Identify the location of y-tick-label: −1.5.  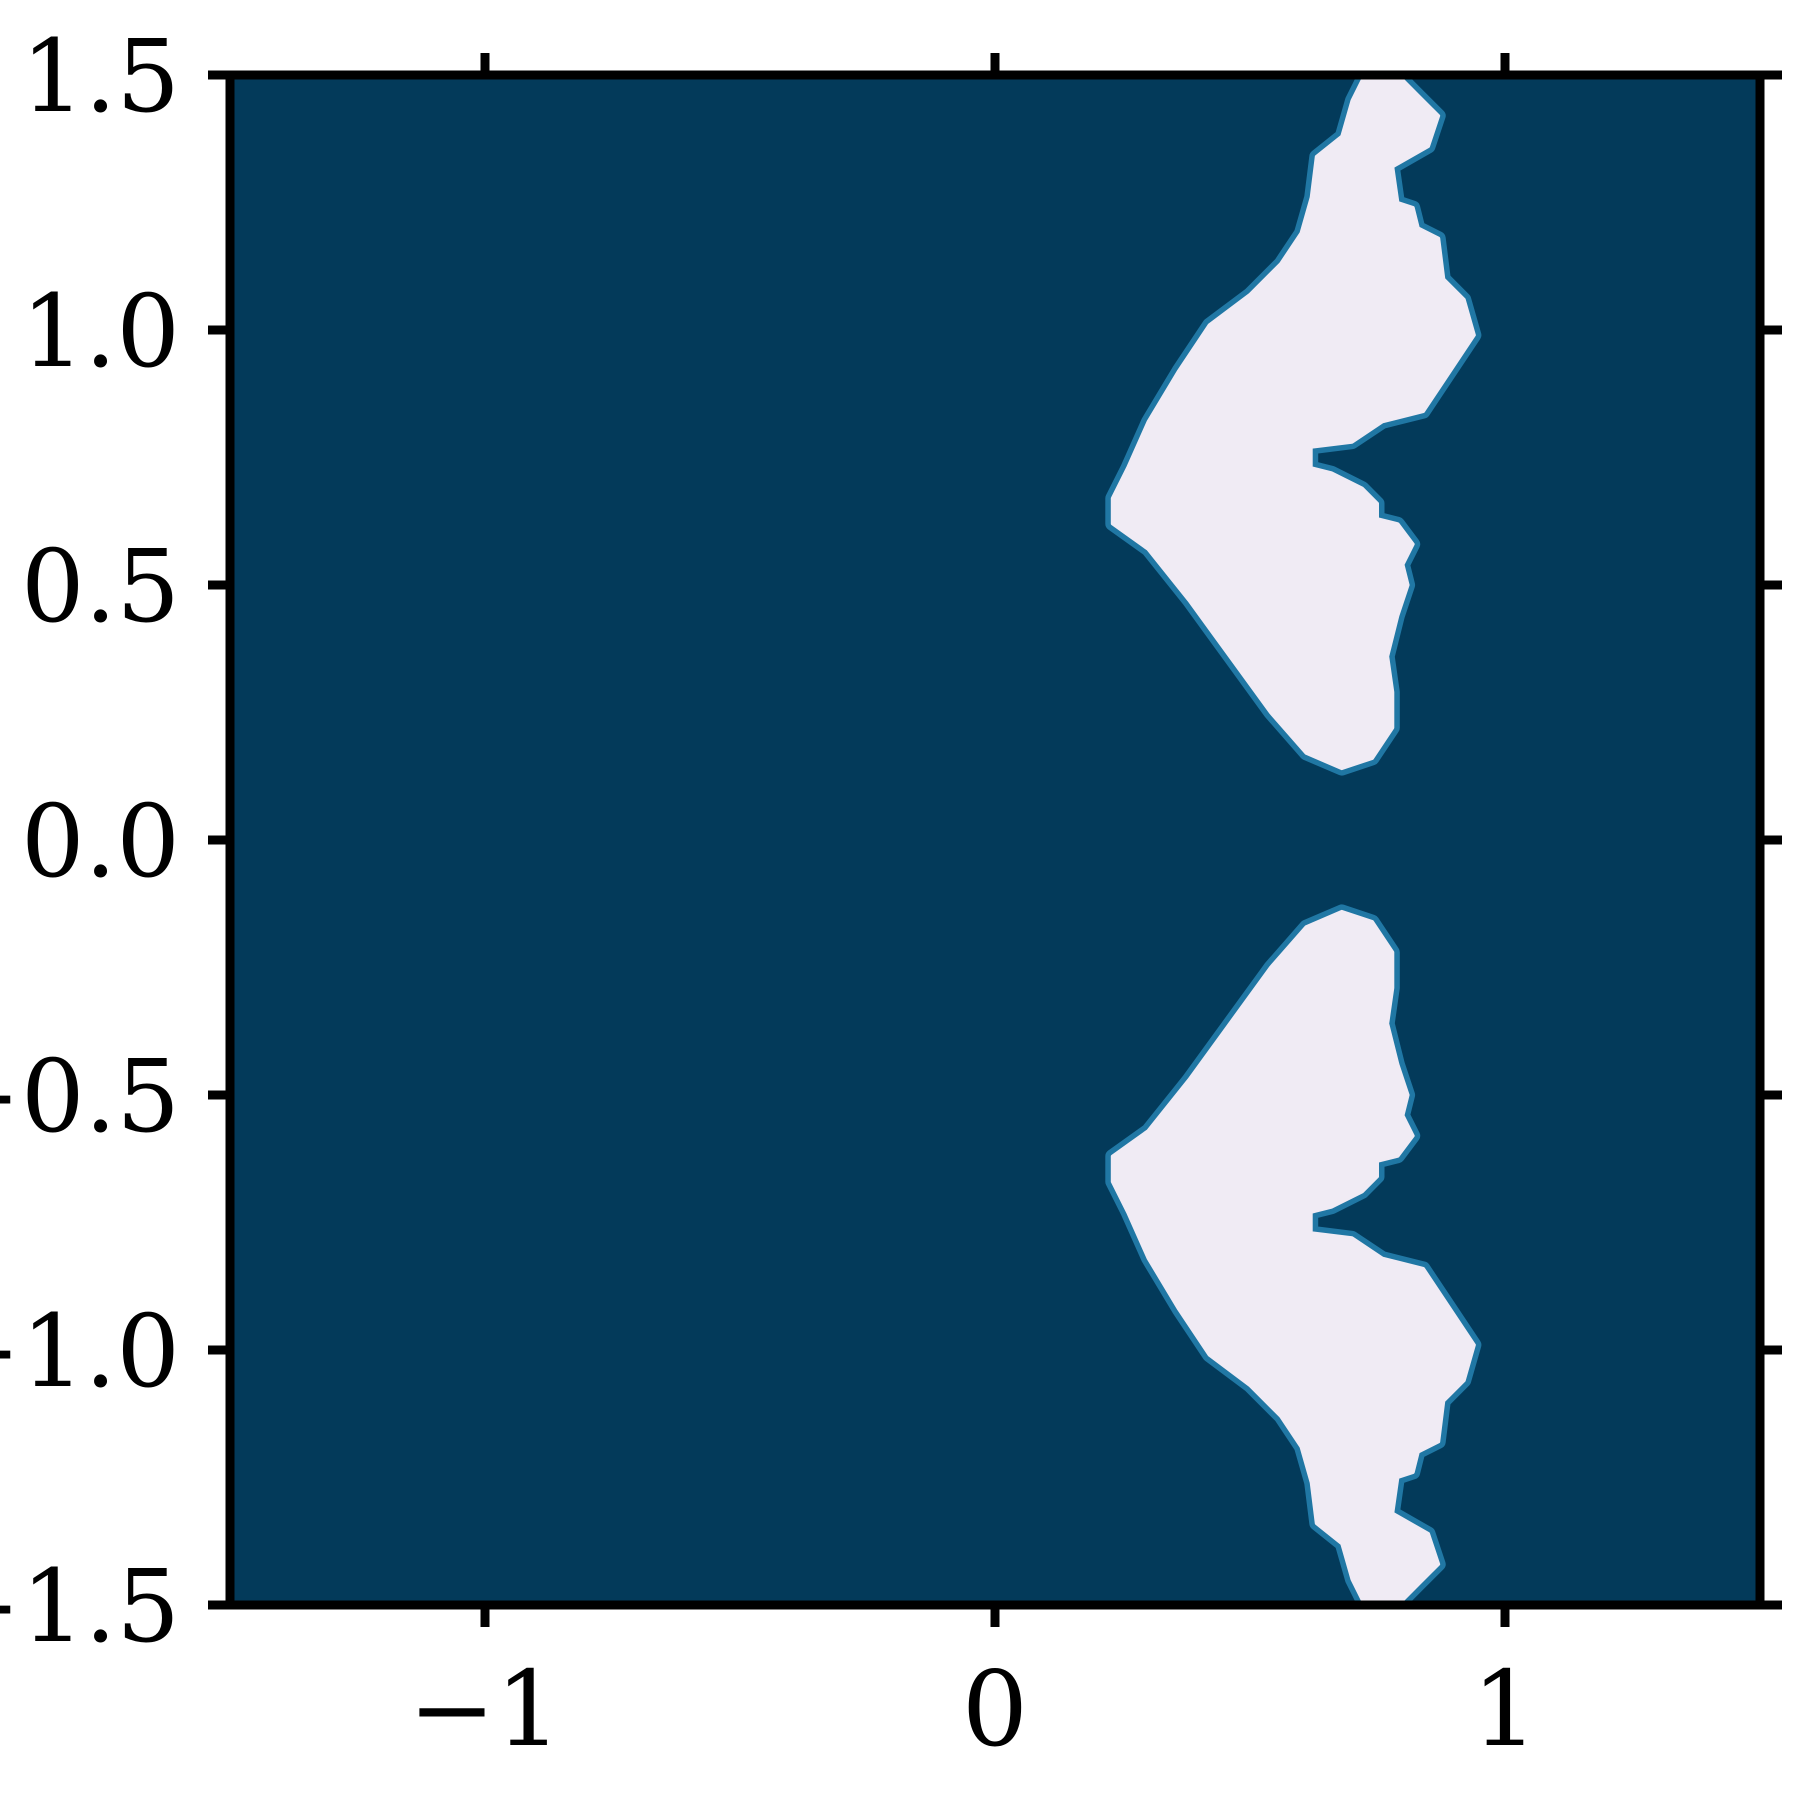
(90, 1606).